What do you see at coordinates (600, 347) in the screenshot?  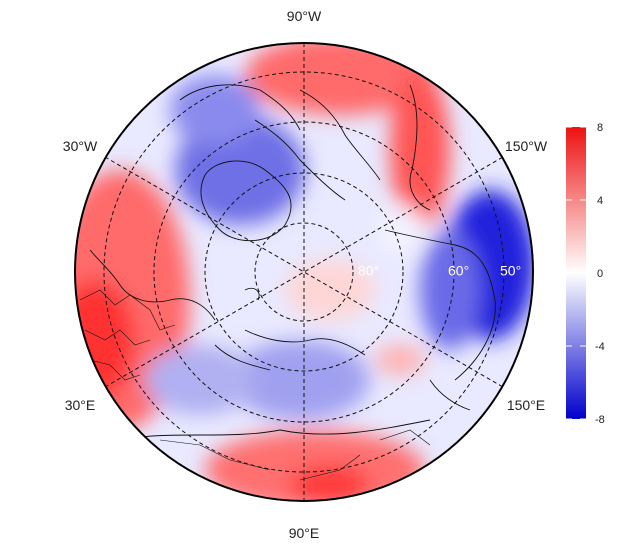 I see `colorbar-tick-label: -4` at bounding box center [600, 347].